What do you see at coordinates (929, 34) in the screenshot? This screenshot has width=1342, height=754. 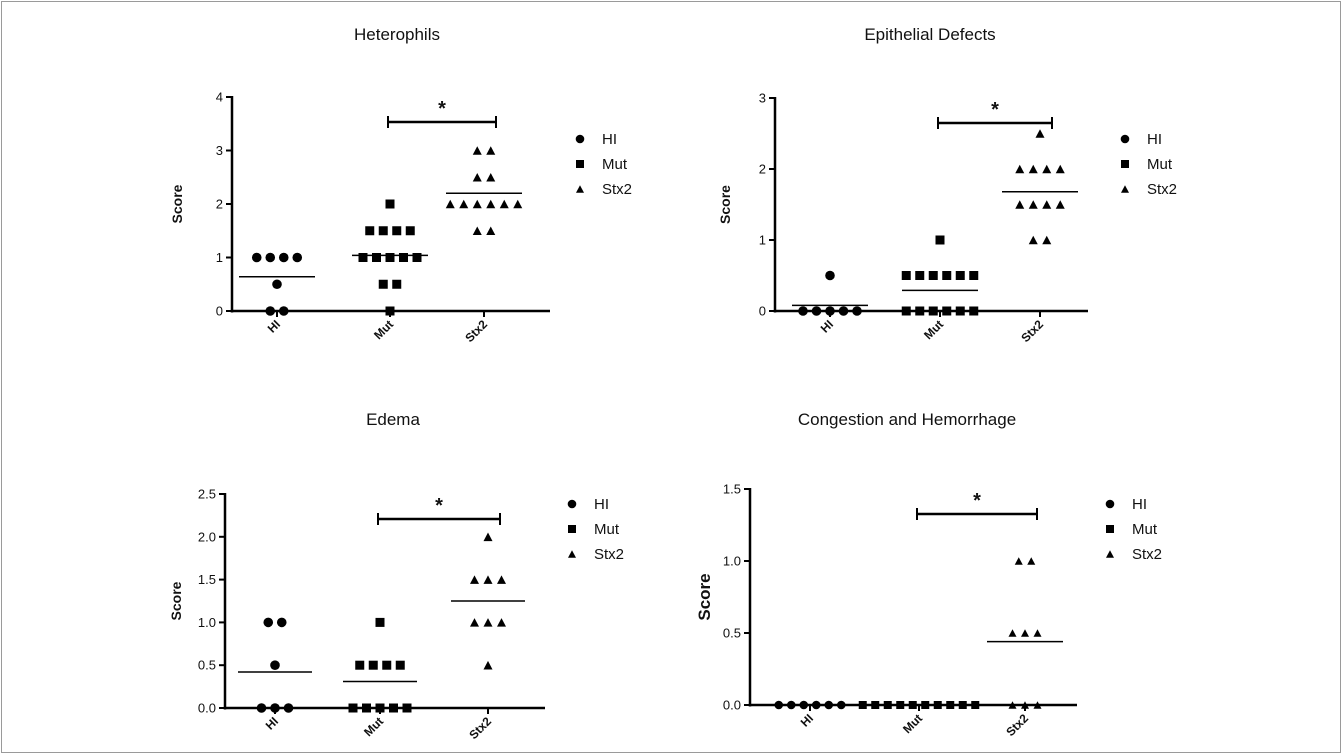 I see `chart-title: Epithelial Defects` at bounding box center [929, 34].